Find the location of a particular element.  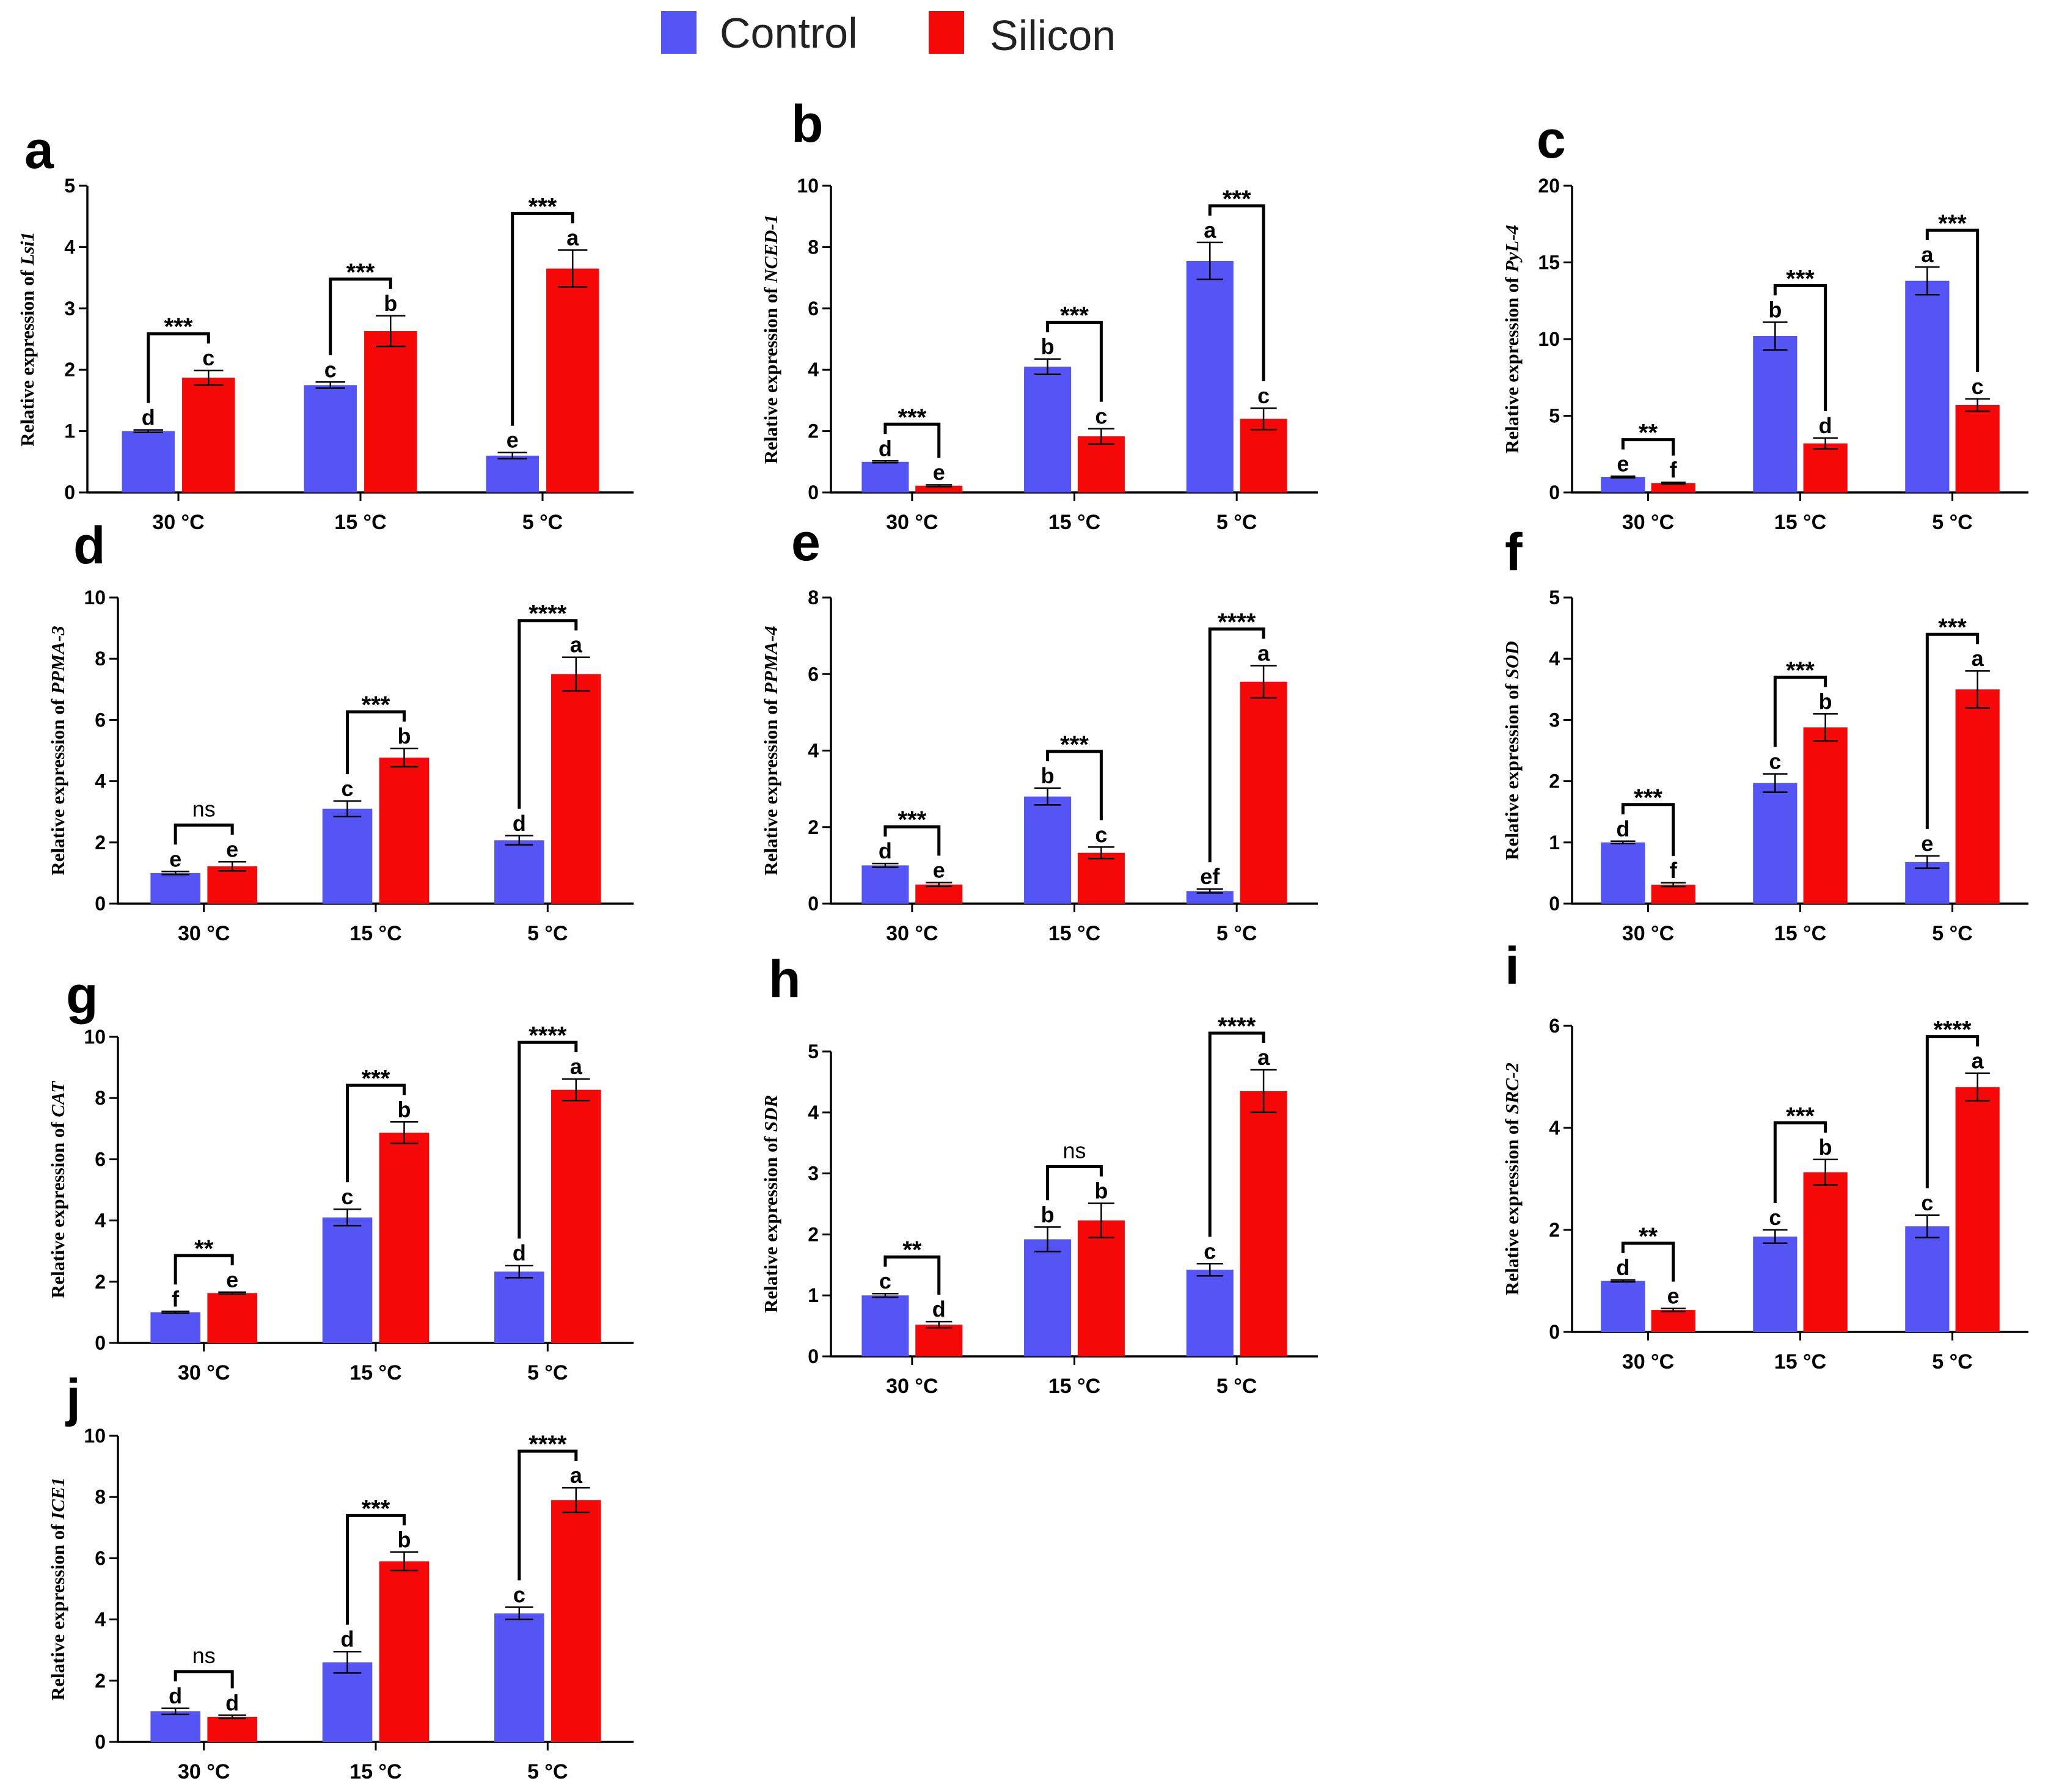

y-axis-label: Relative expression of PPMA-4 is located at coordinates (770, 750).